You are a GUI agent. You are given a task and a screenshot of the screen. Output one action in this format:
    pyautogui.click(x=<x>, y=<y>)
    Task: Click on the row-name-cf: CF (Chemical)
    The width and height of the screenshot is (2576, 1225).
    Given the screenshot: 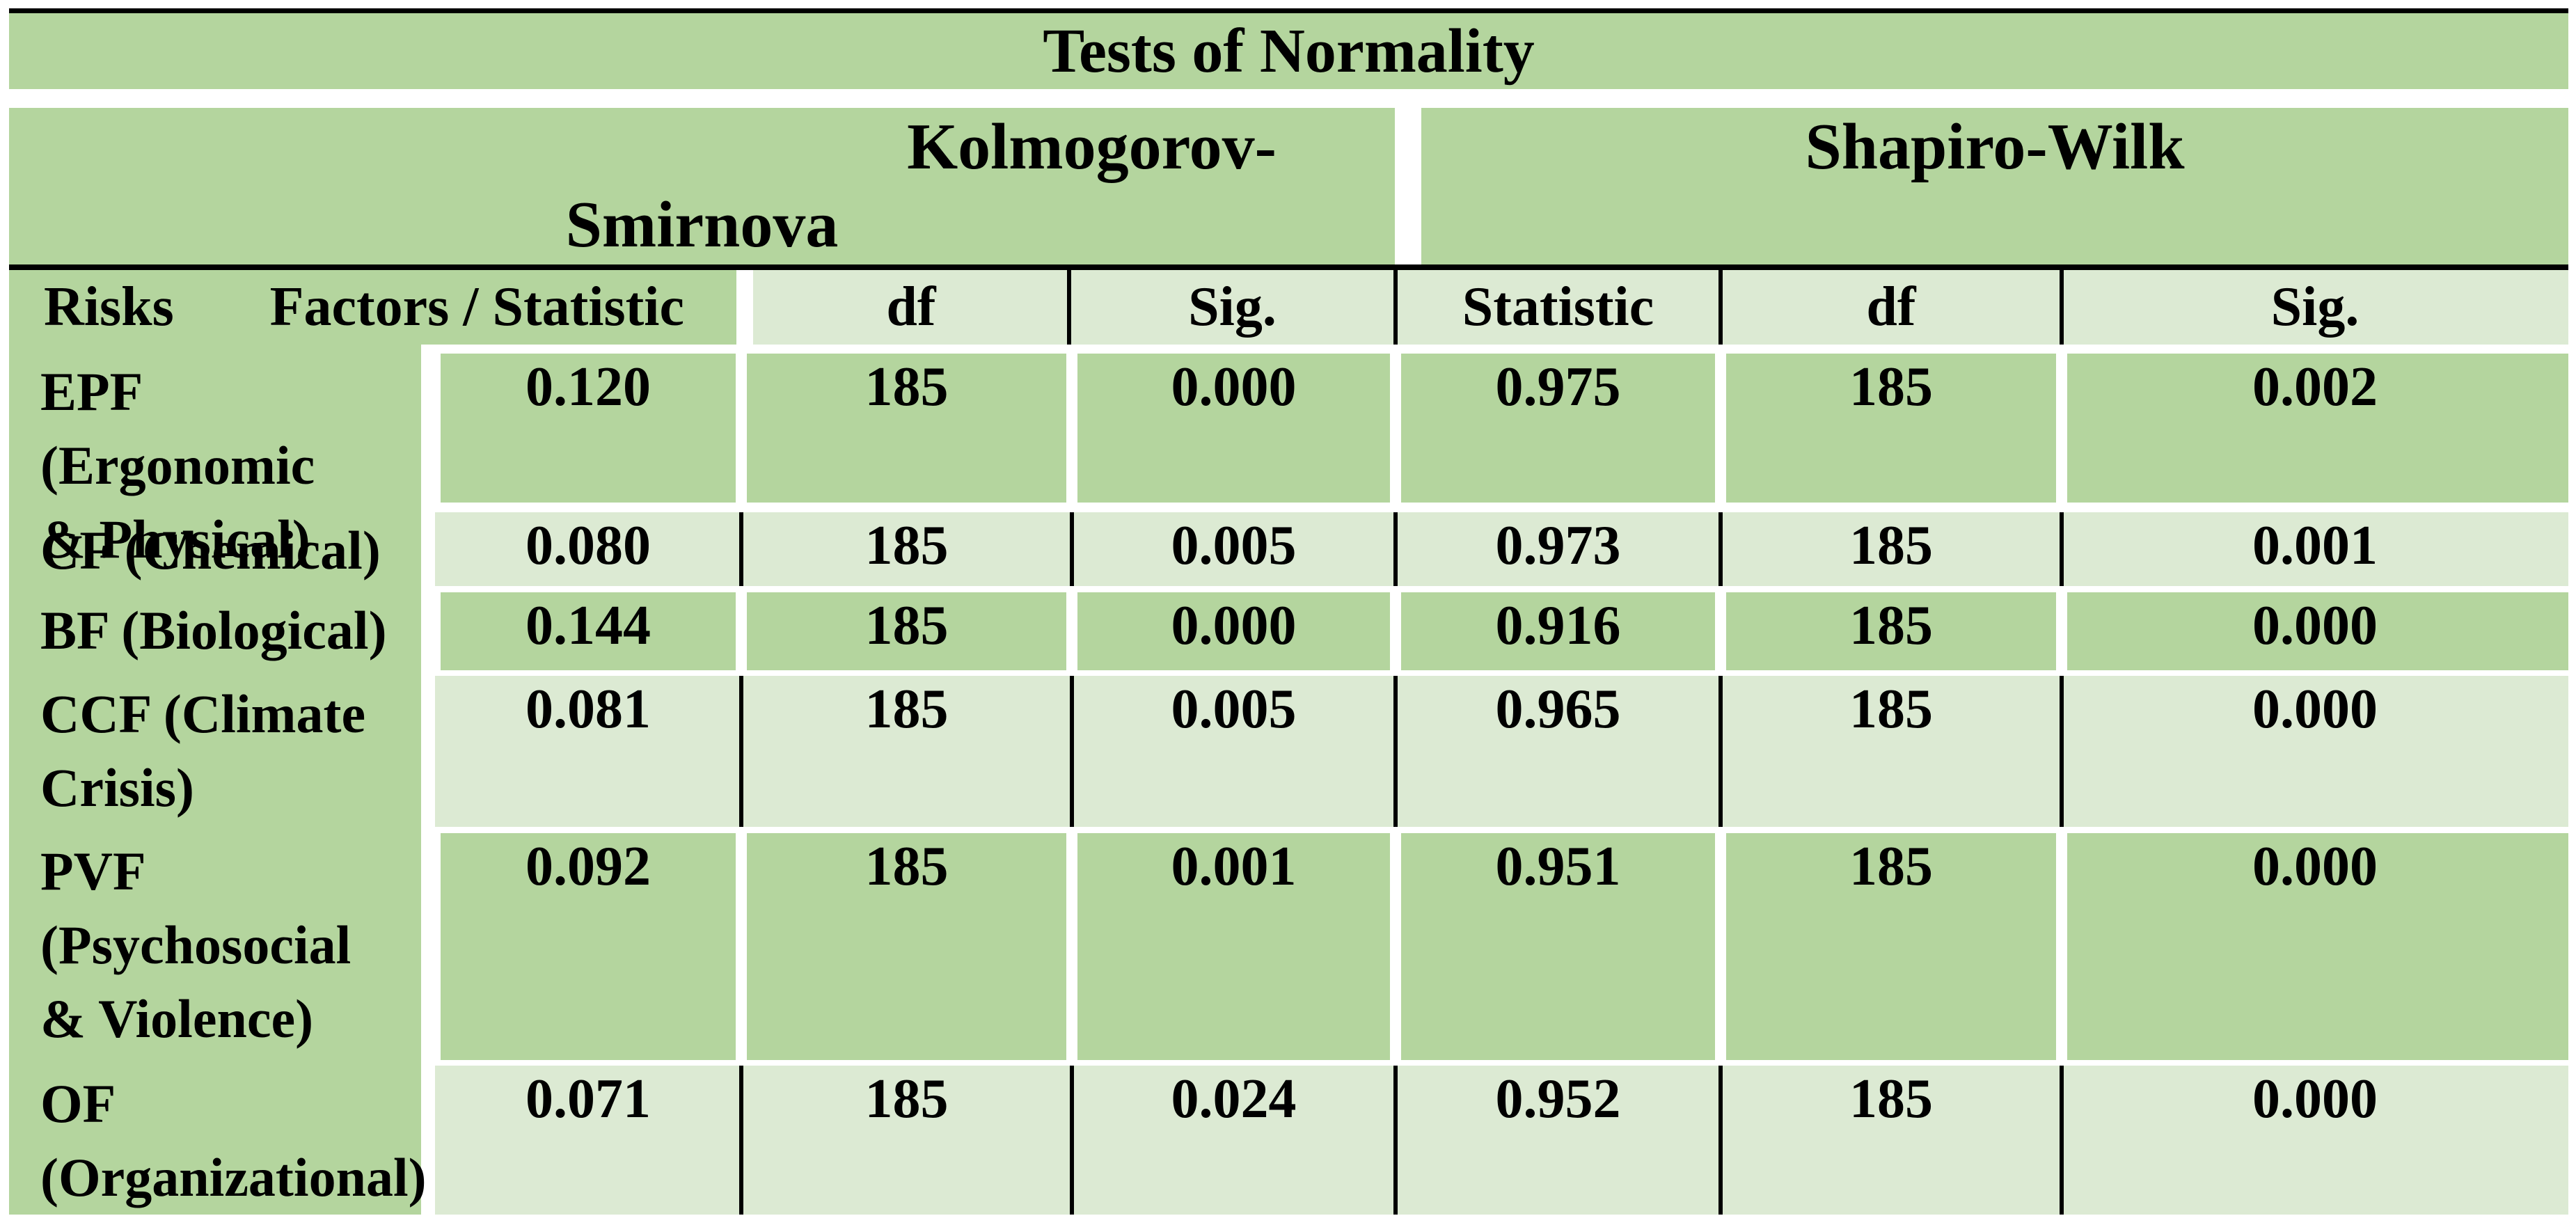 What is the action you would take?
    pyautogui.click(x=210, y=550)
    